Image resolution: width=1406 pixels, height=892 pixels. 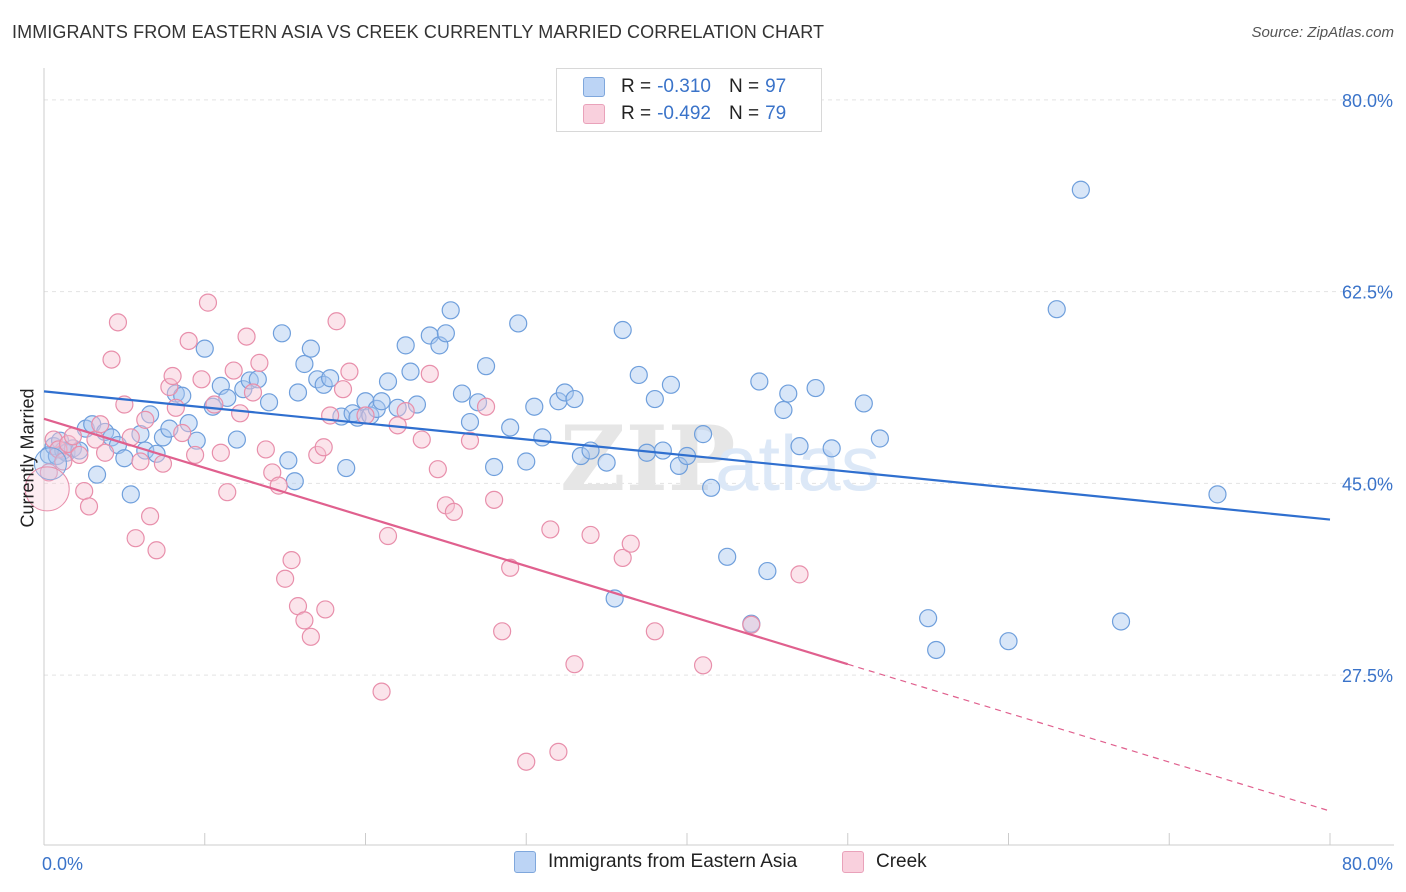 I want to click on series-legend: Immigrants from Eastern Asia Creek, so click(x=703, y=865).